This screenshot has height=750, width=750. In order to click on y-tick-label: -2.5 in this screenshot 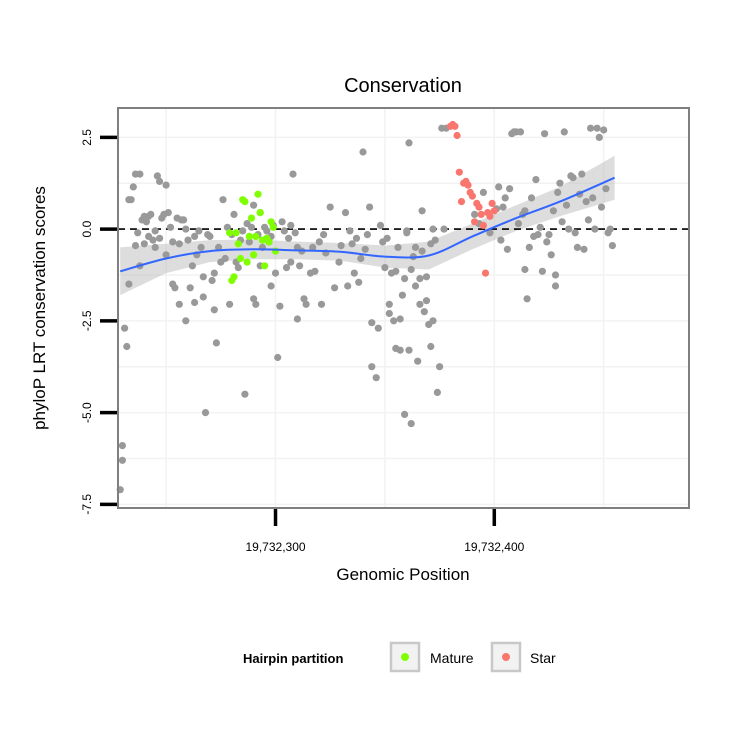, I will do `click(87, 320)`.